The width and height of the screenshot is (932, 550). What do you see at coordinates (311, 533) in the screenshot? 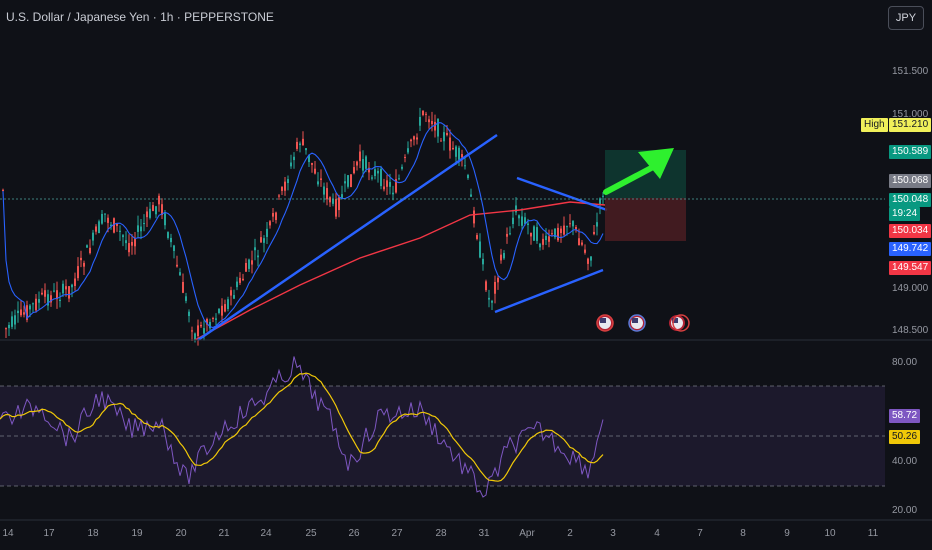
I see `time-tick: 25` at bounding box center [311, 533].